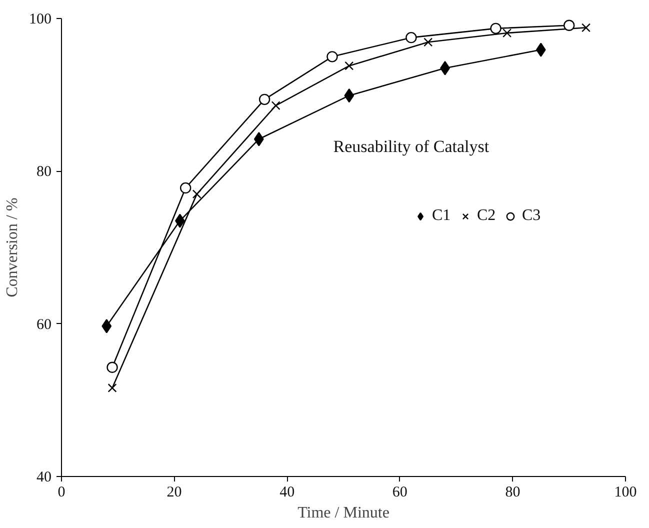 The width and height of the screenshot is (649, 528). Describe the element at coordinates (287, 492) in the screenshot. I see `x-tick-label: 40` at that location.